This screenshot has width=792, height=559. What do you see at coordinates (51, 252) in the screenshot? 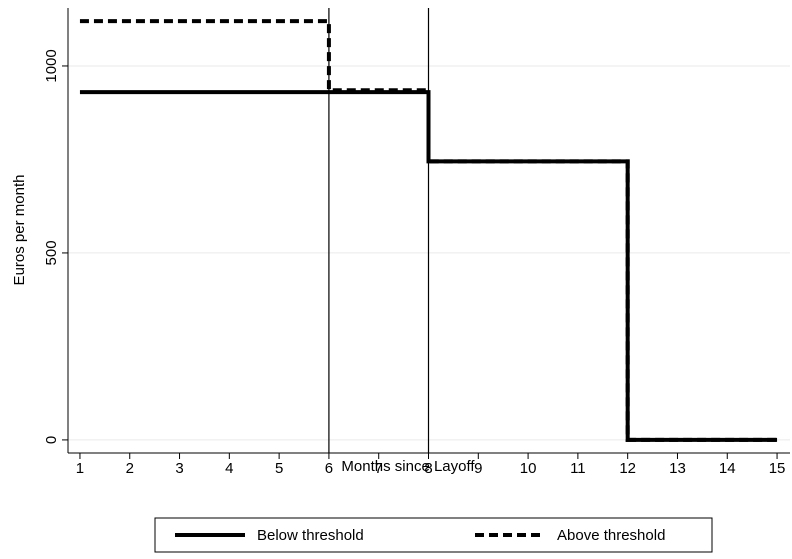
I see `y-tick-label: 500` at bounding box center [51, 252].